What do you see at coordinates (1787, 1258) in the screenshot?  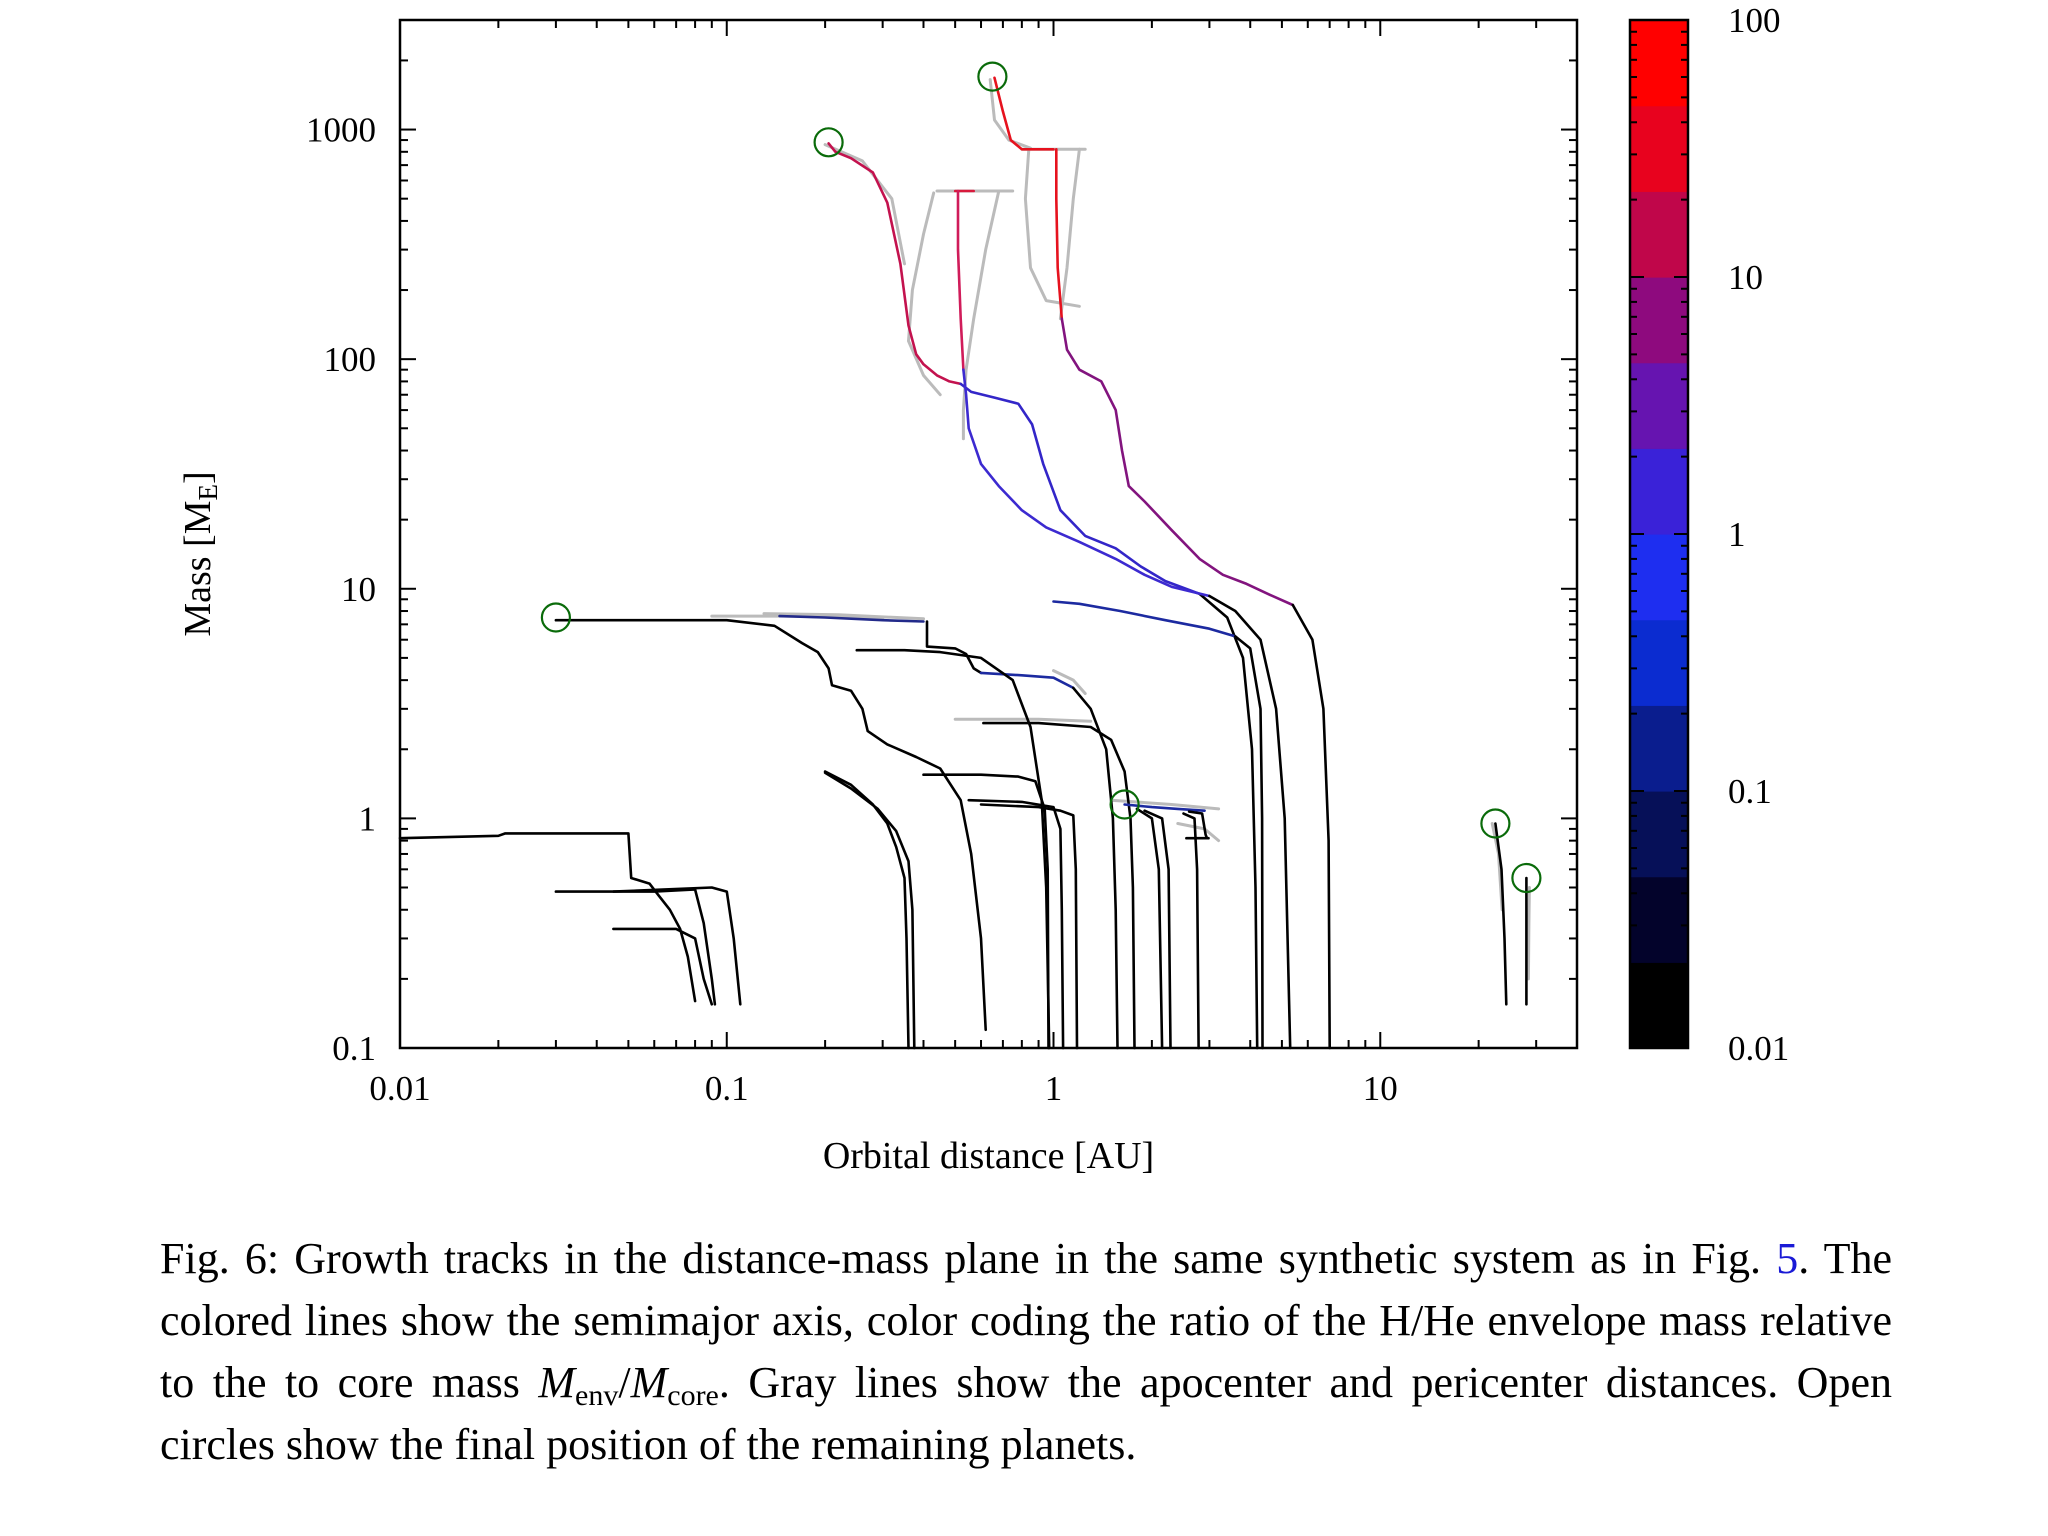 I see `caption-figure-reference-link: 5` at bounding box center [1787, 1258].